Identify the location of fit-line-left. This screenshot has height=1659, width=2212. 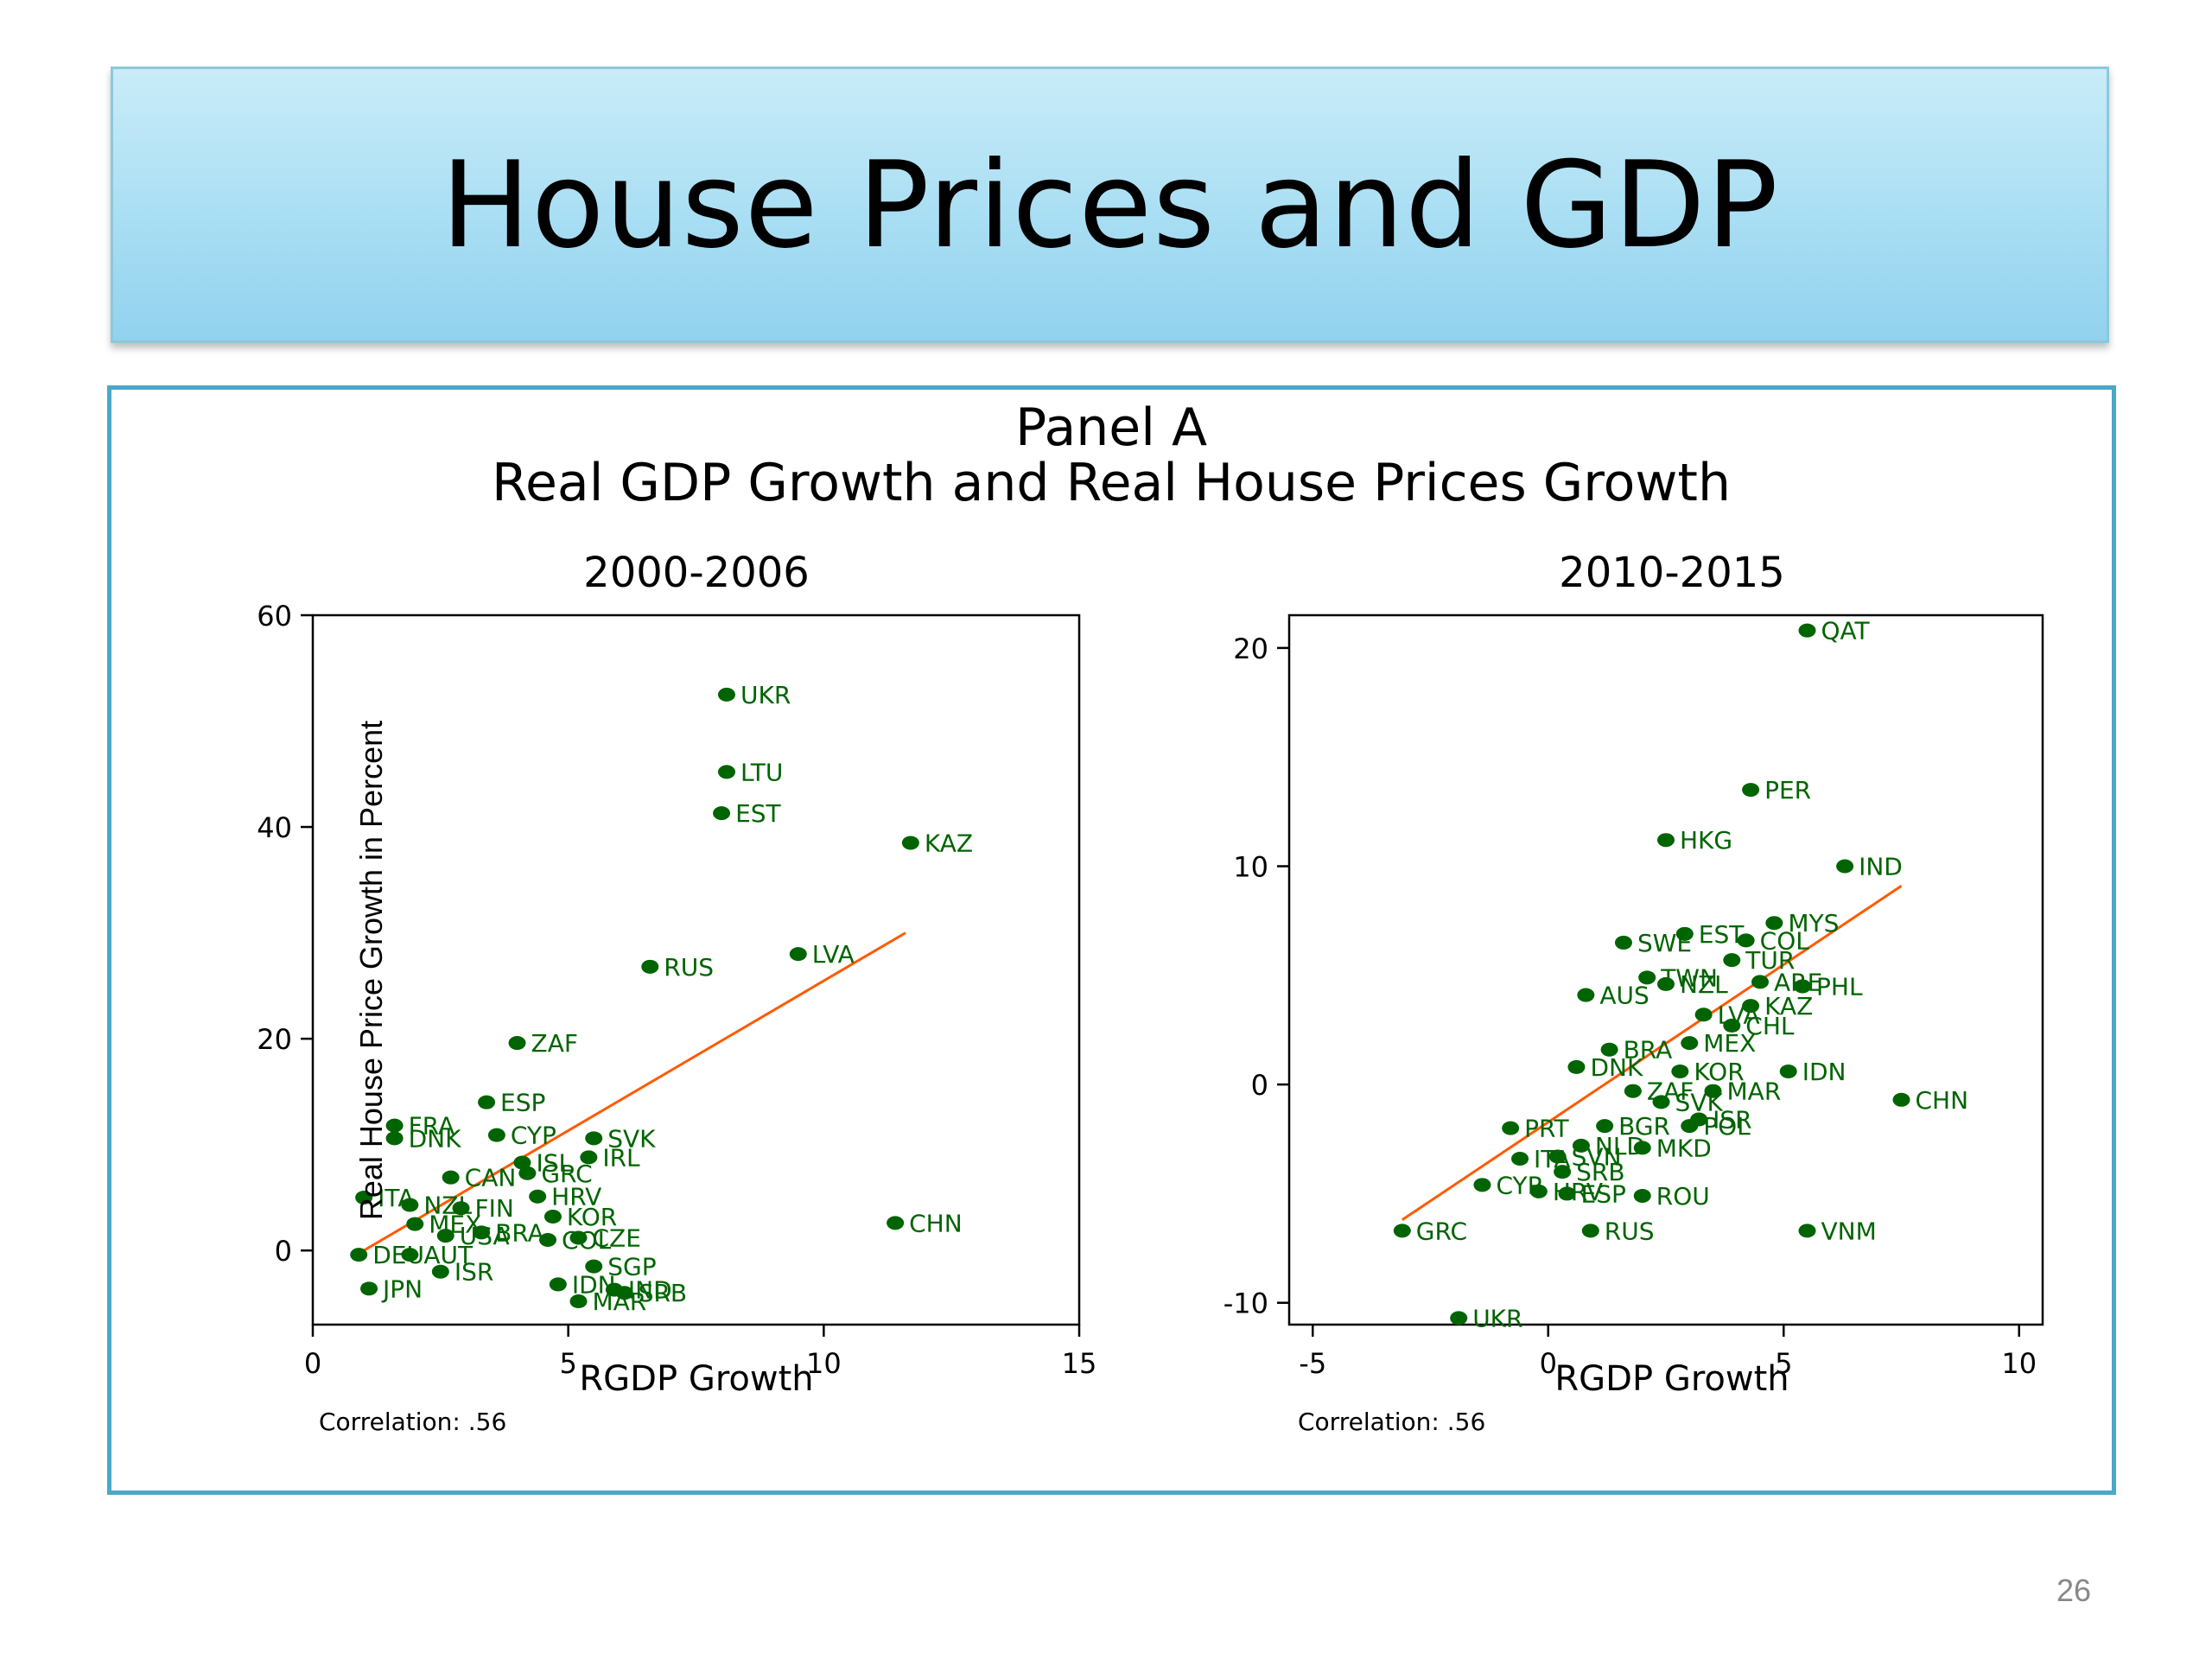
(634, 1091).